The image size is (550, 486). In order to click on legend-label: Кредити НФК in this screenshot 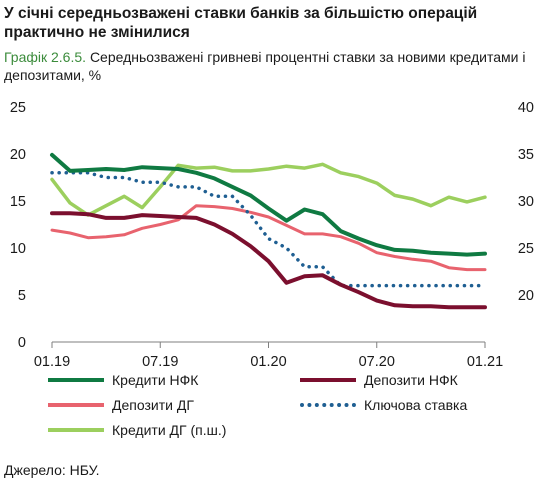, I will do `click(155, 380)`.